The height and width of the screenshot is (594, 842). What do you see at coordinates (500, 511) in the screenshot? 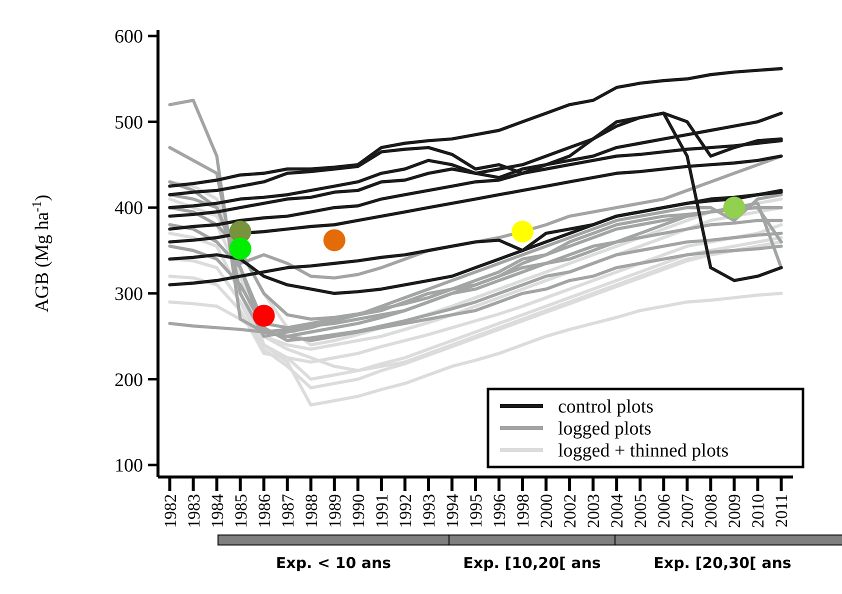
I see `x-tick-label: 1996` at bounding box center [500, 511].